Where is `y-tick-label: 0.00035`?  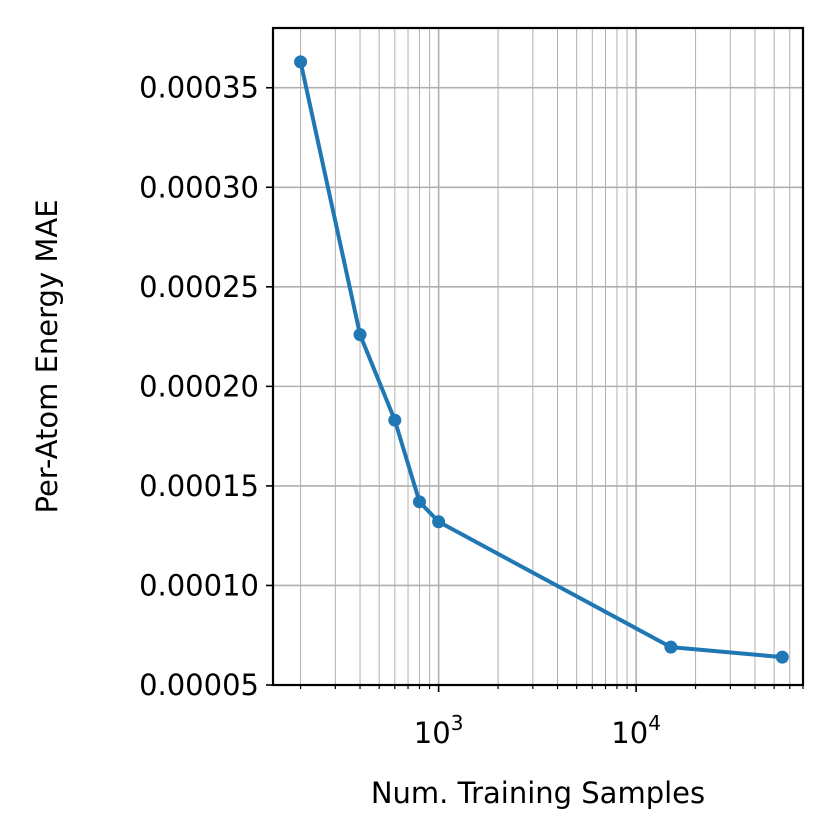
y-tick-label: 0.00035 is located at coordinates (199, 88).